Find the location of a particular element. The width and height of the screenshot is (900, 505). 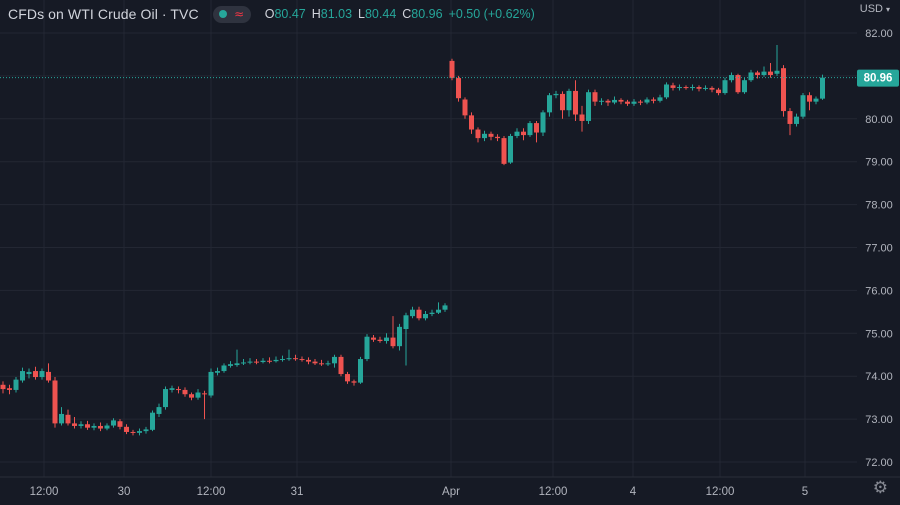

last-price-label: 80.96 is located at coordinates (878, 79).